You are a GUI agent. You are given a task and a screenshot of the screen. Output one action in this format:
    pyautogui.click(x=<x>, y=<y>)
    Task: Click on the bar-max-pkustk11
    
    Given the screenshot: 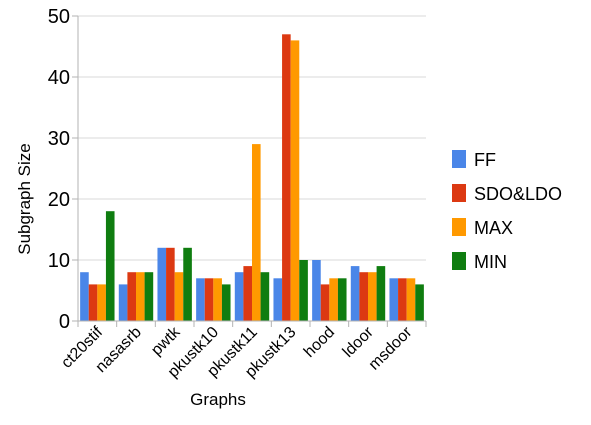 What is the action you would take?
    pyautogui.click(x=256, y=232)
    